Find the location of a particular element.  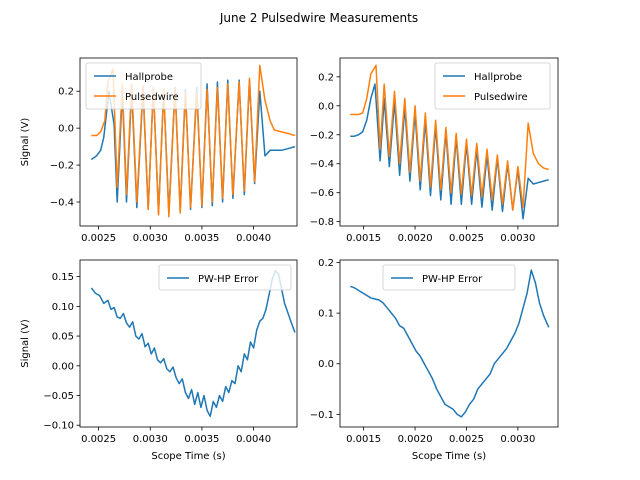

y-tick-label: 0.10 is located at coordinates (63, 307).